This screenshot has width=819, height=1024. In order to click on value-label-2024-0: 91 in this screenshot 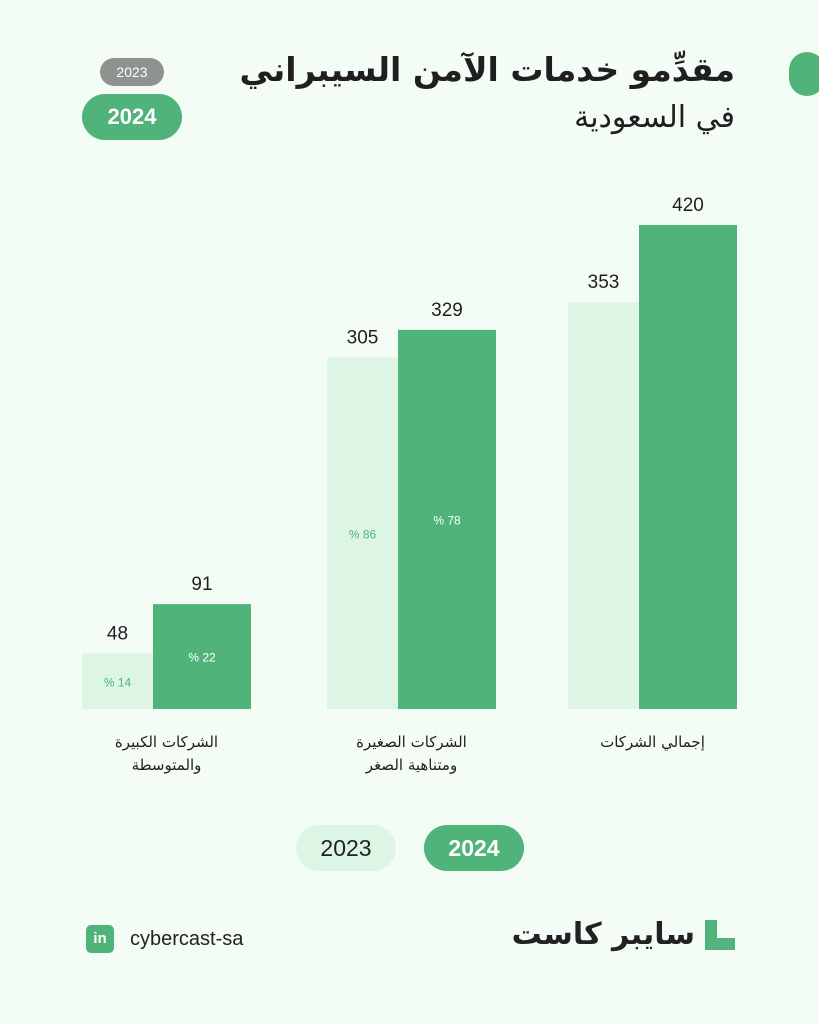, I will do `click(201, 584)`.